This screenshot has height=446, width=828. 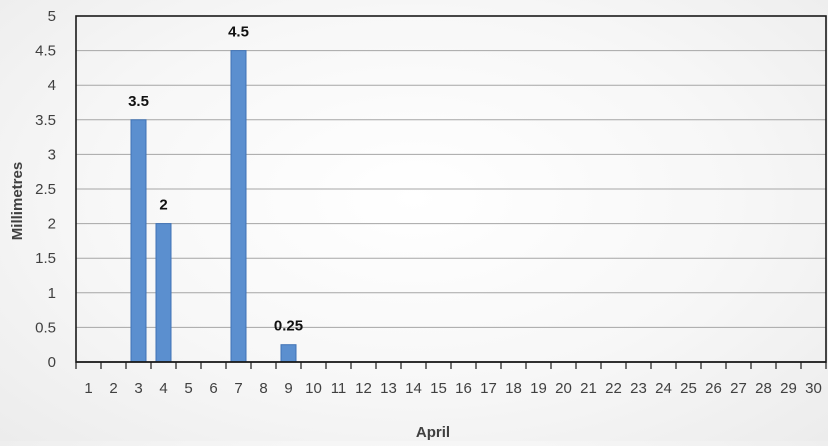 What do you see at coordinates (238, 388) in the screenshot?
I see `x-tick-label: 7` at bounding box center [238, 388].